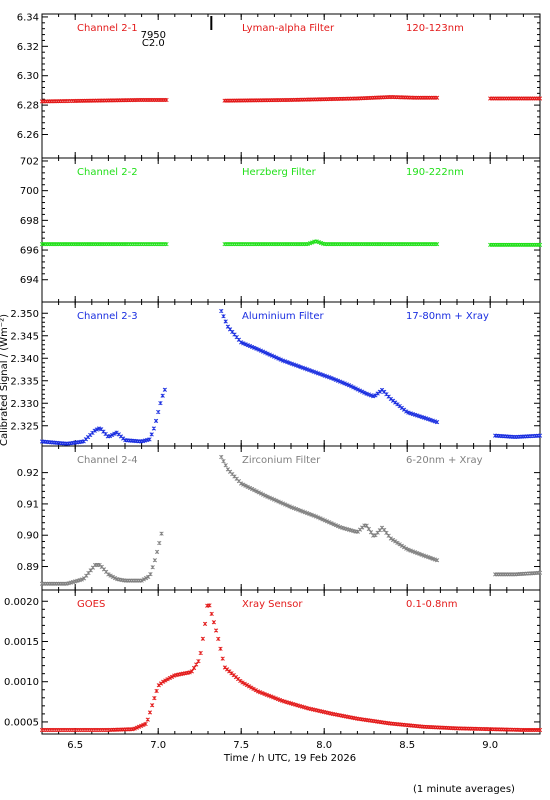  I want to click on panel-band-label: 0.1-0.8nm, so click(432, 604).